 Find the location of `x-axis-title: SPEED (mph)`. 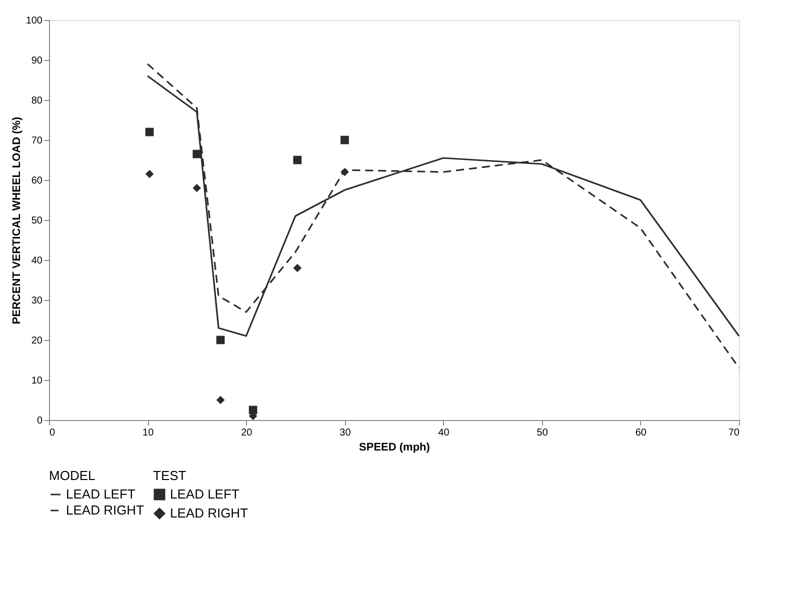

x-axis-title: SPEED (mph) is located at coordinates (394, 448).